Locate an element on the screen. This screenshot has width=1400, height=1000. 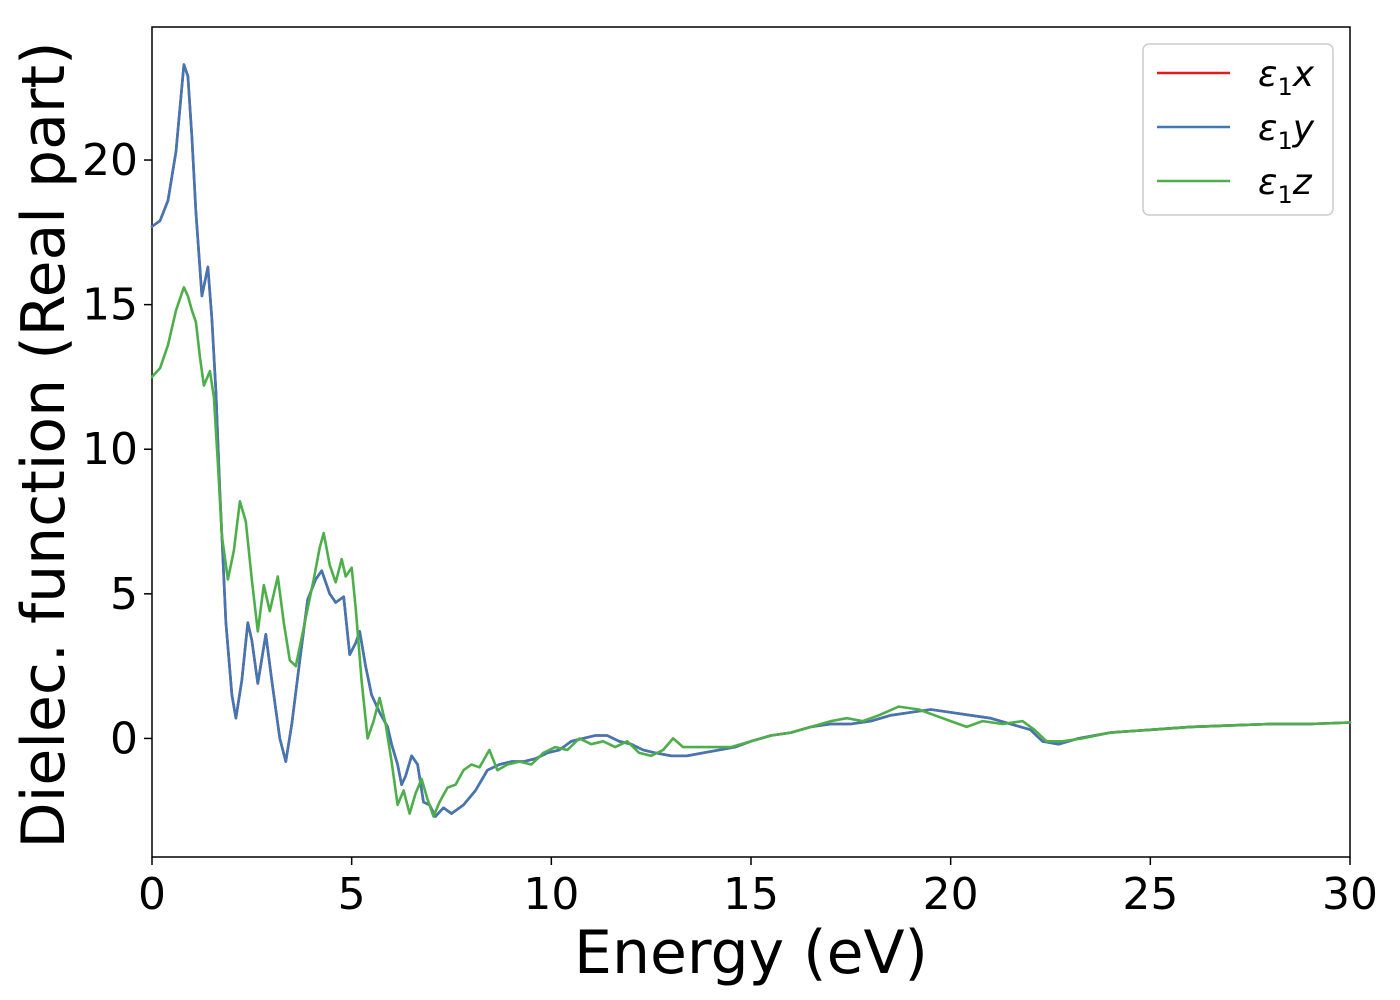
y-axis-label: Dielec. function (Real part) is located at coordinates (44, 445).